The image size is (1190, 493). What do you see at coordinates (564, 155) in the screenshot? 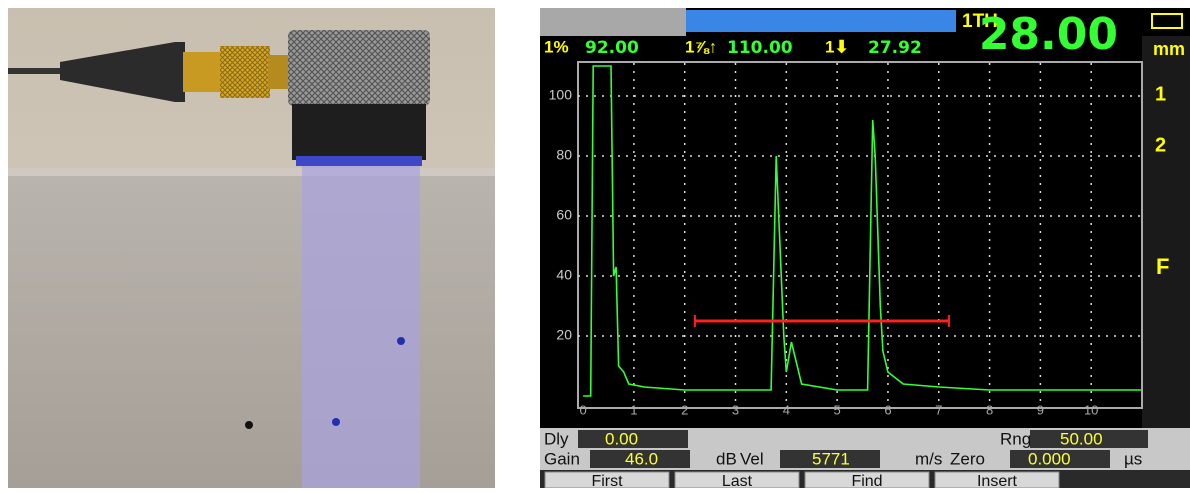
I see `y-tick-label: 80` at bounding box center [564, 155].